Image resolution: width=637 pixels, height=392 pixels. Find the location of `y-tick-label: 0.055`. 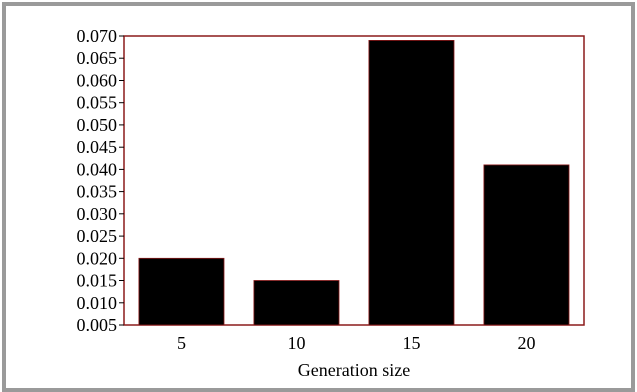

y-tick-label: 0.055 is located at coordinates (97, 103).